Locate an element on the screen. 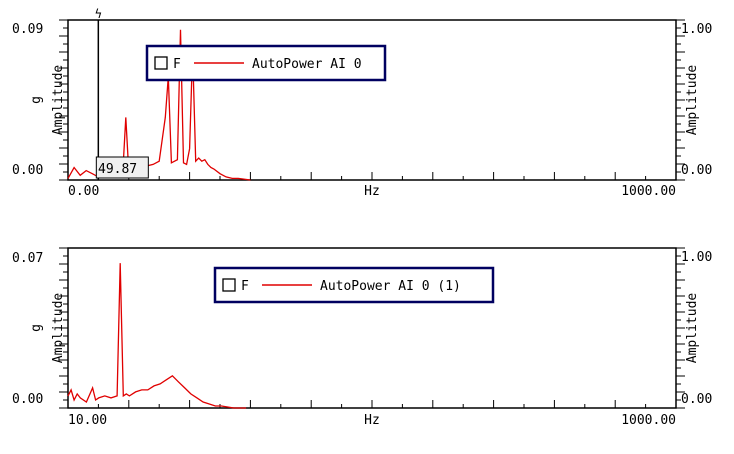 Image resolution: width=734 pixels, height=454 pixels. top-x-tick-max: 1000.00 is located at coordinates (648, 191).